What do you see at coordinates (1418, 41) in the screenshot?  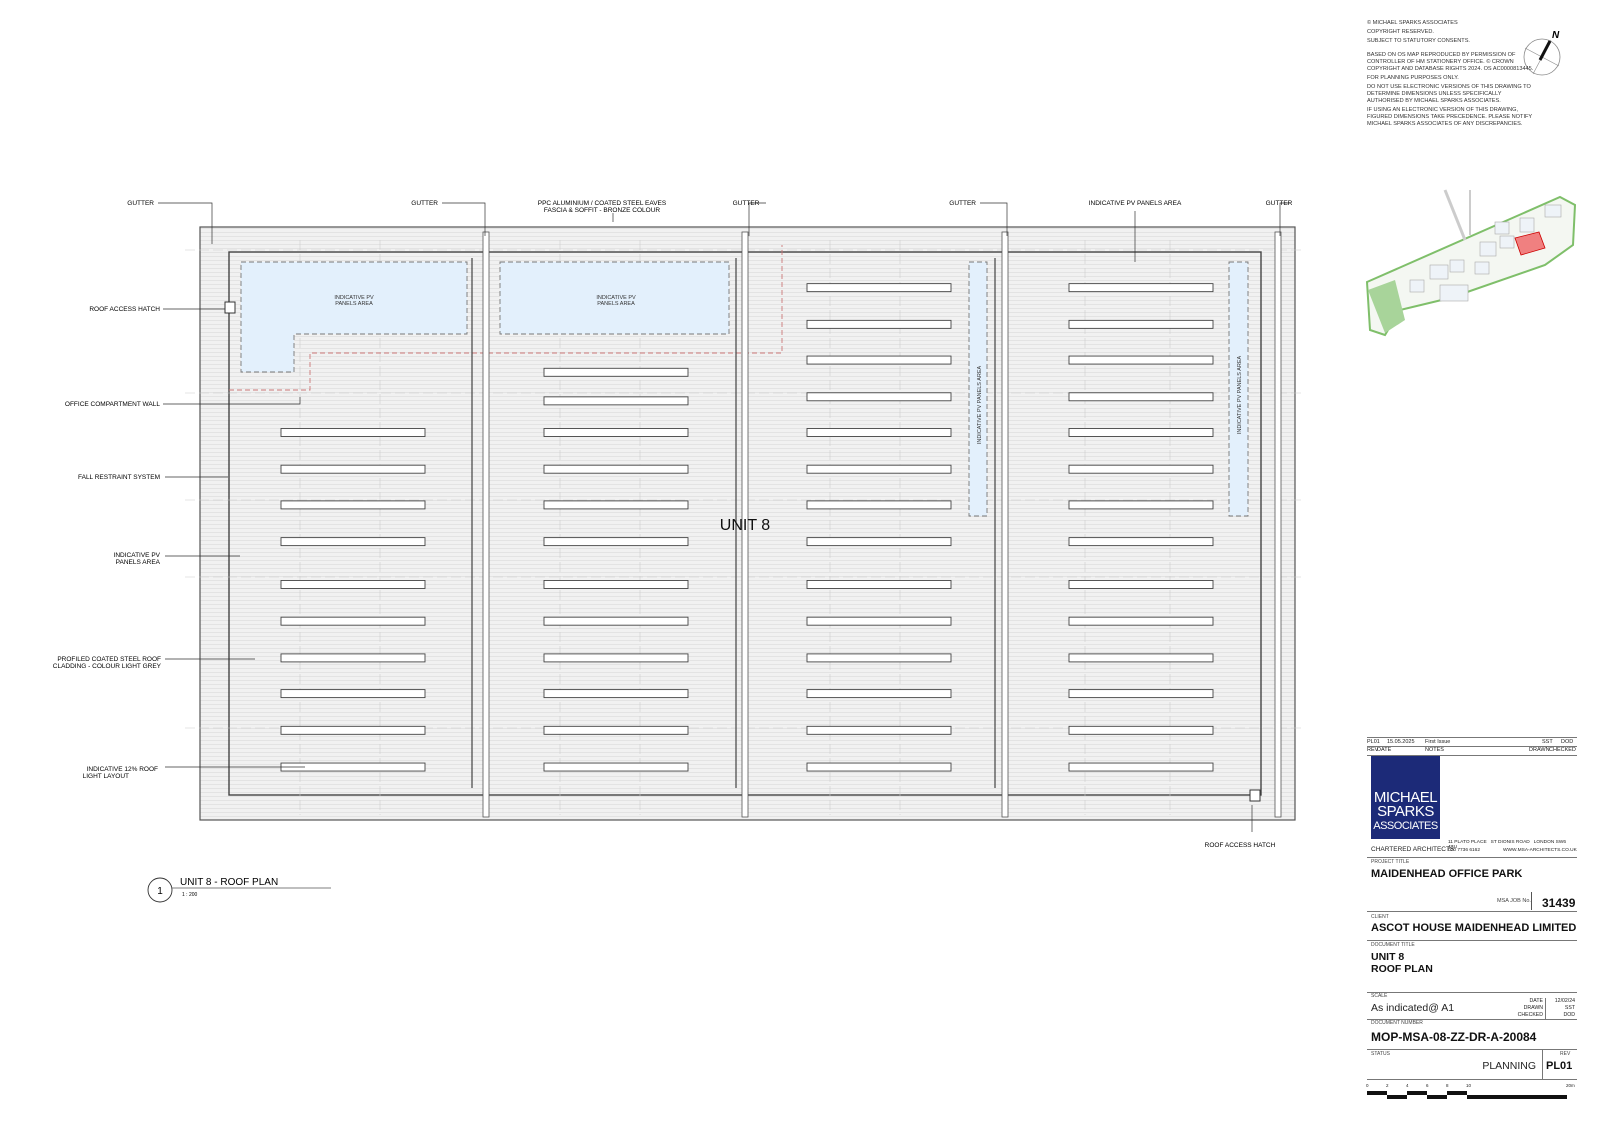 I see `note: SUBJECT TO STATUTORY CONSENTS.` at bounding box center [1418, 41].